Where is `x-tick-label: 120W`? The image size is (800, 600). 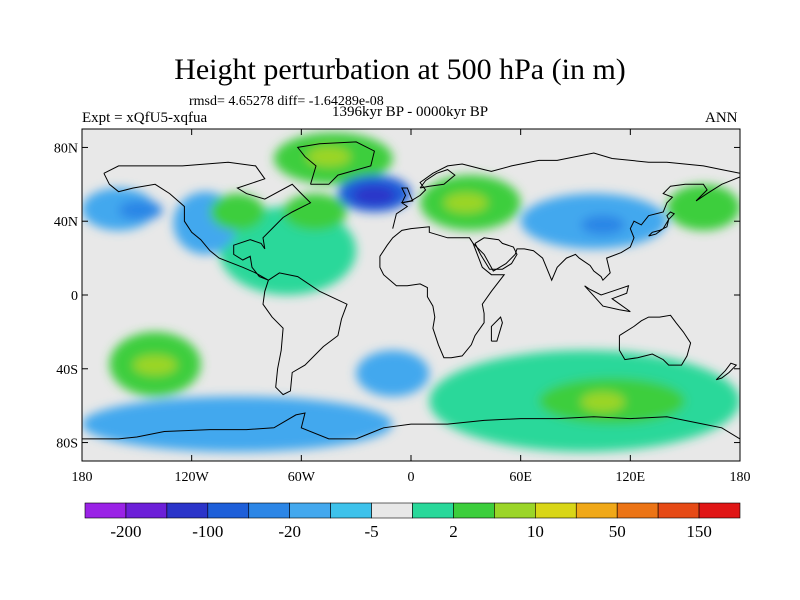 x-tick-label: 120W is located at coordinates (192, 477).